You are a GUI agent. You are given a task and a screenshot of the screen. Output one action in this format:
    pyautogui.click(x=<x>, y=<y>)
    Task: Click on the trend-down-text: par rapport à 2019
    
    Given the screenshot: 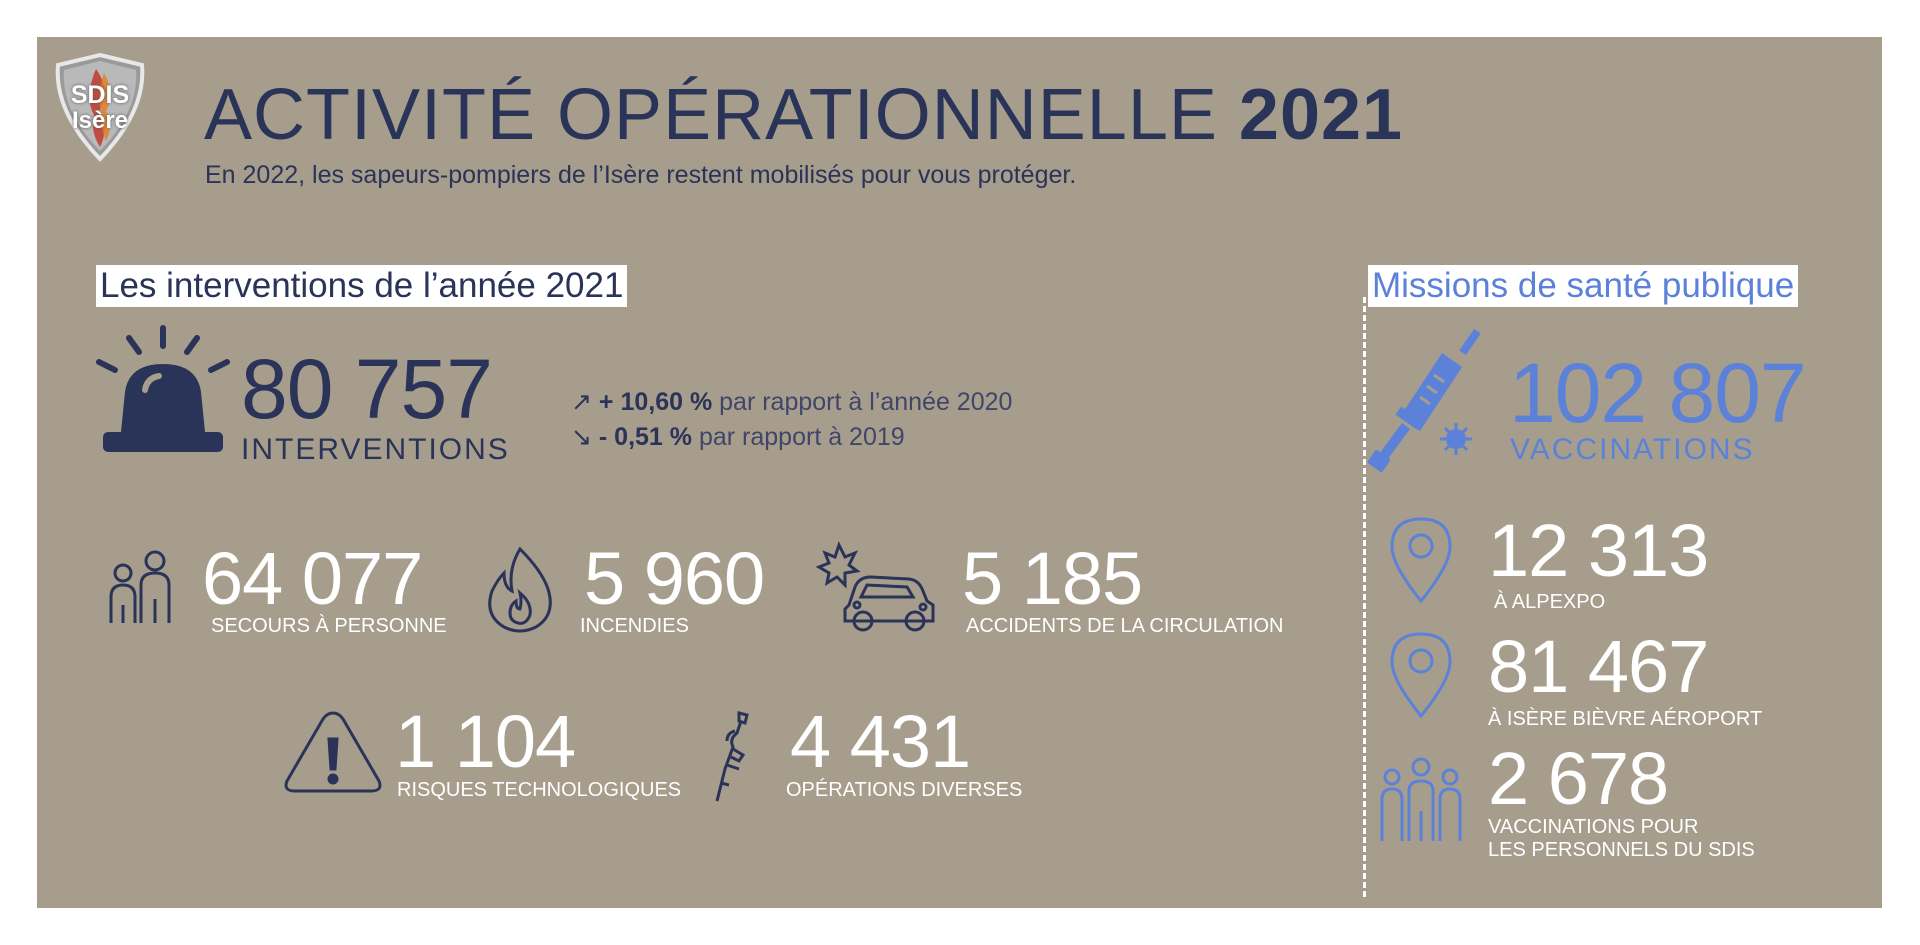 What is the action you would take?
    pyautogui.click(x=801, y=437)
    